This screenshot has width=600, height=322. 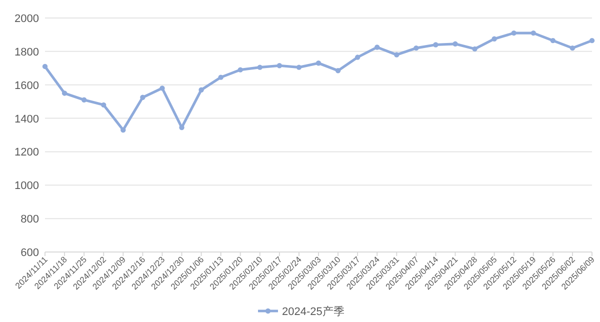 What do you see at coordinates (29, 220) in the screenshot?
I see `y-tick-label: 800` at bounding box center [29, 220].